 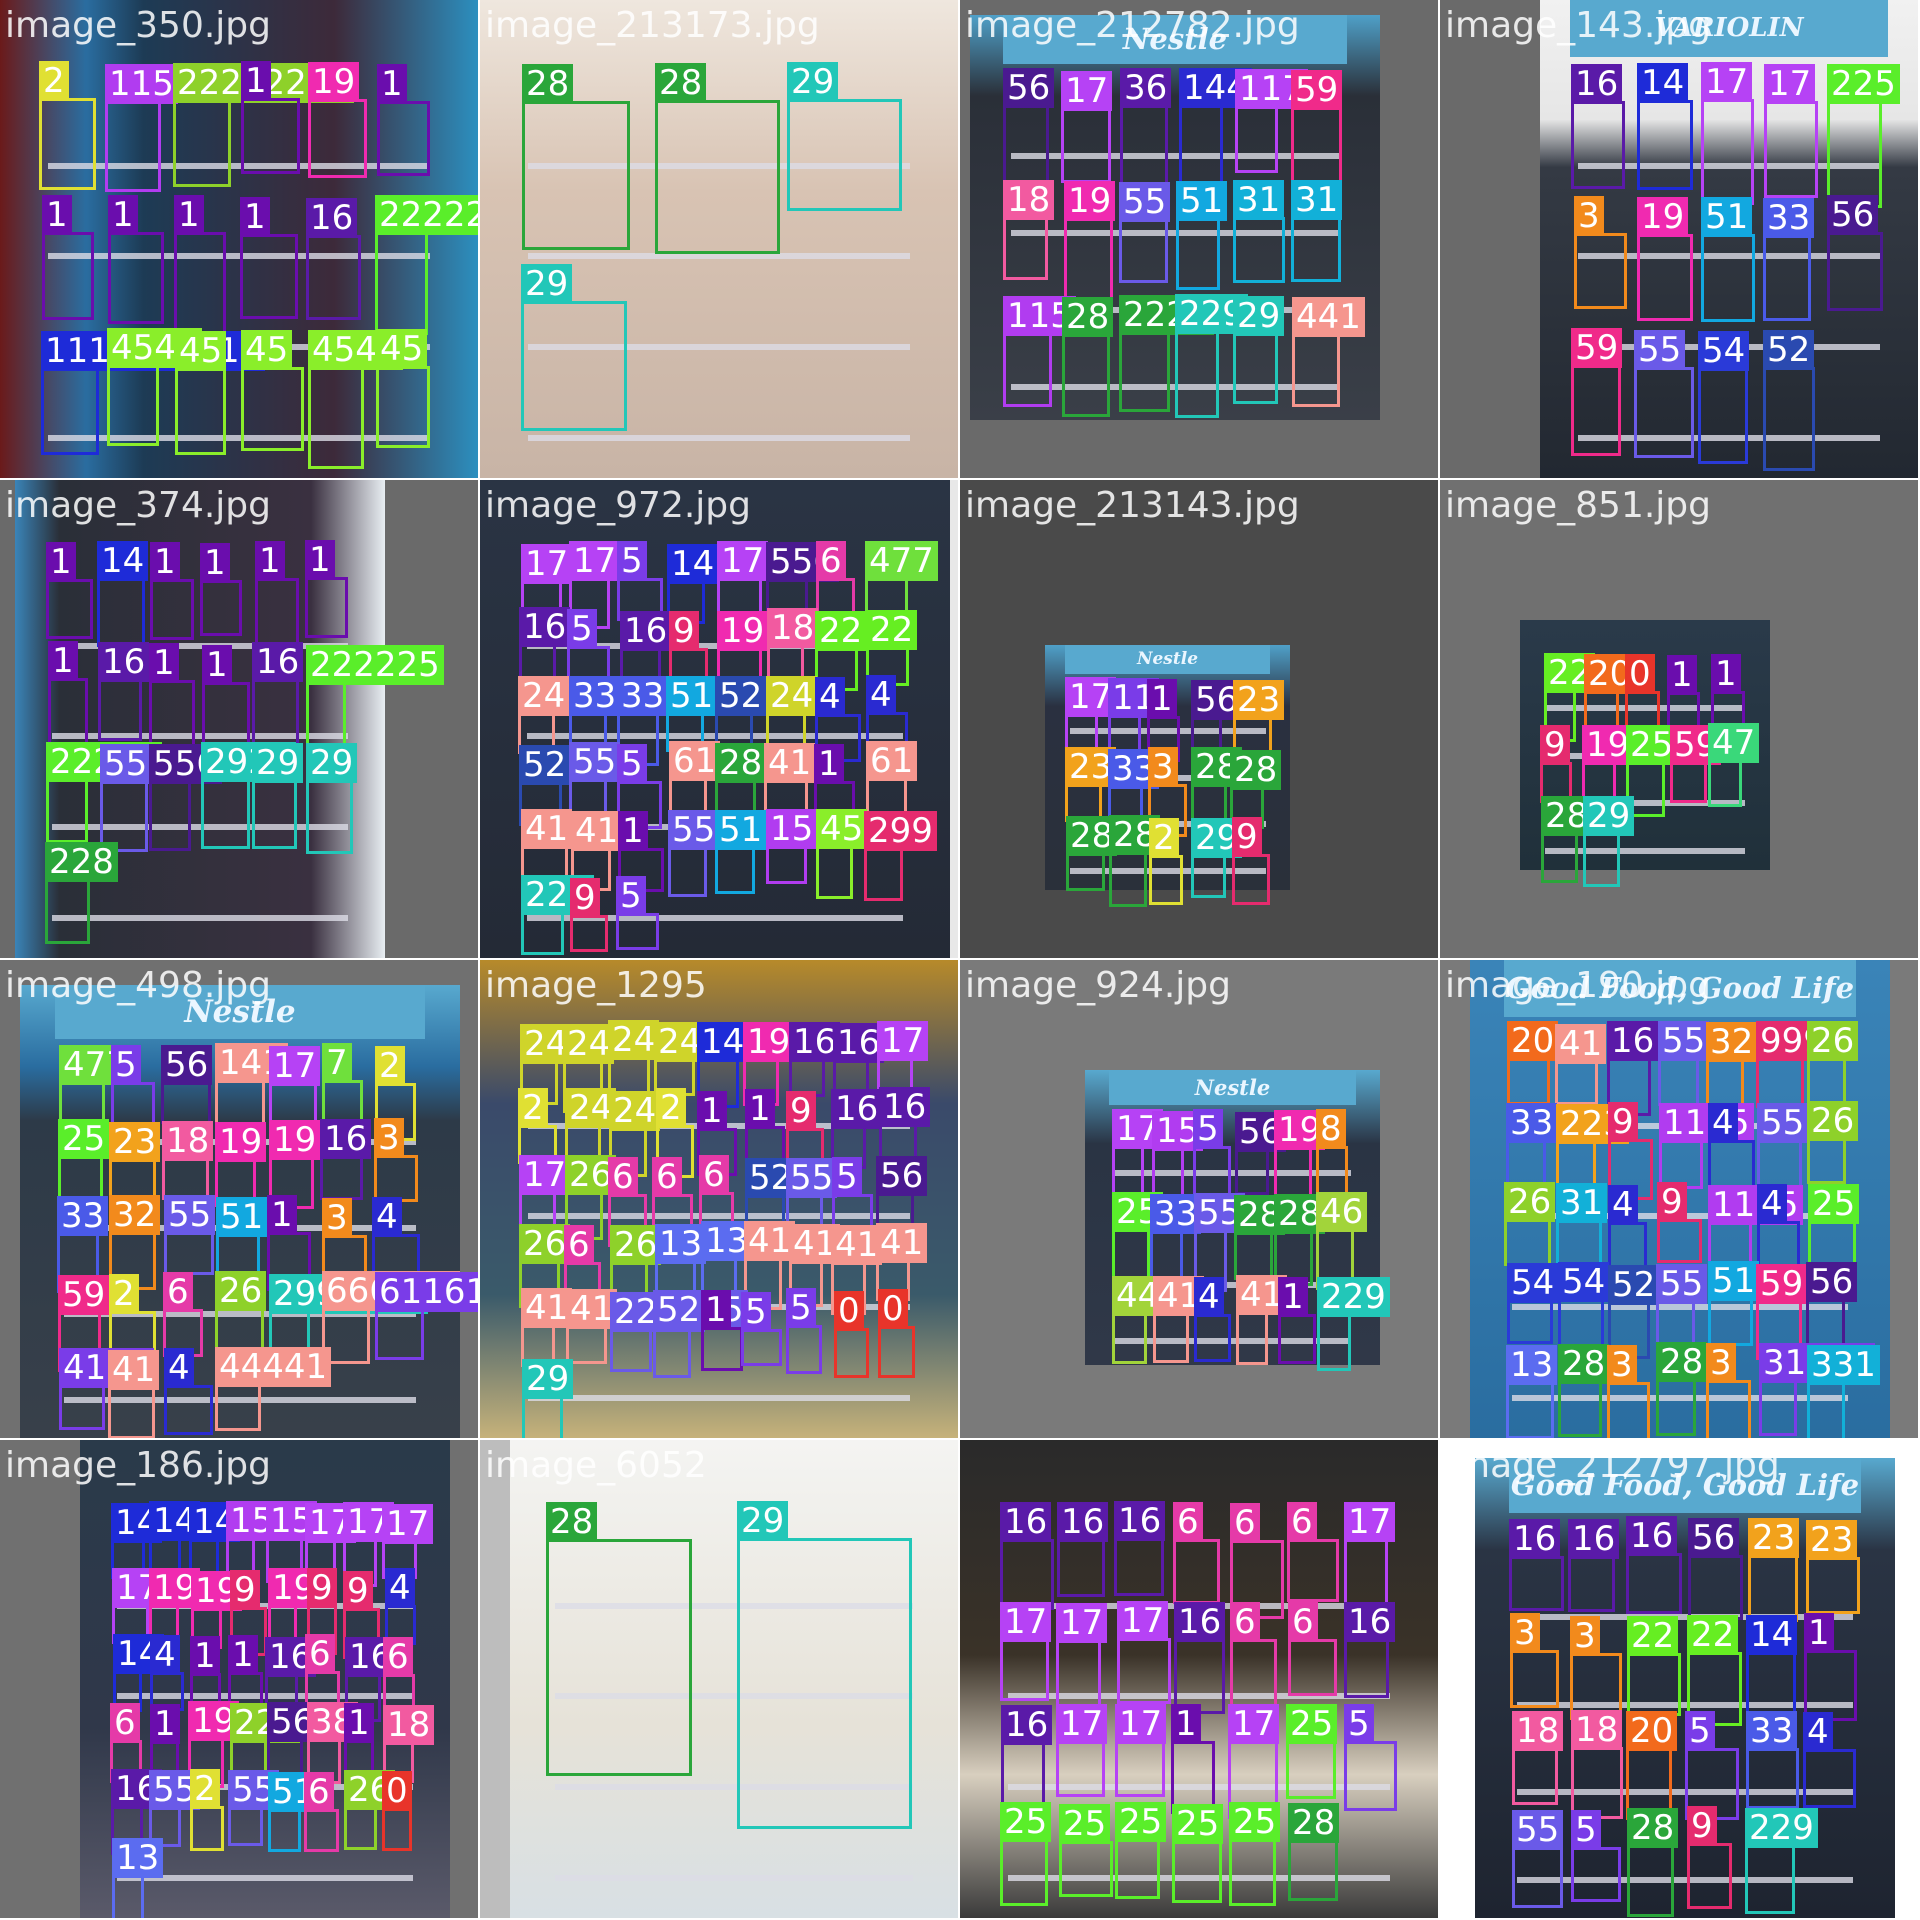 What do you see at coordinates (892, 630) in the screenshot?
I see `detection-label: 22` at bounding box center [892, 630].